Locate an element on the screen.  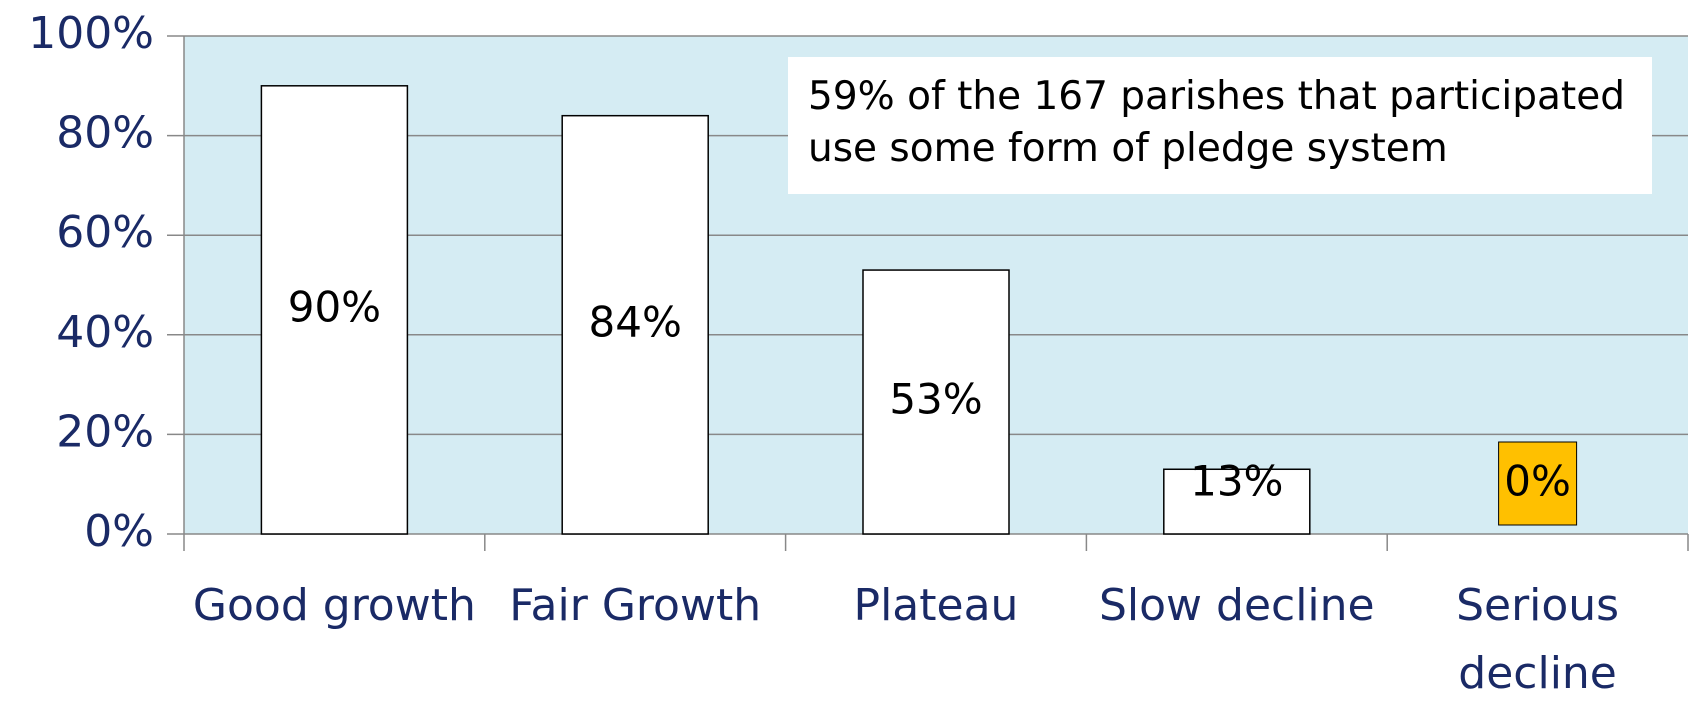
x-tick-label-box: Plateau is located at coordinates (936, 605).